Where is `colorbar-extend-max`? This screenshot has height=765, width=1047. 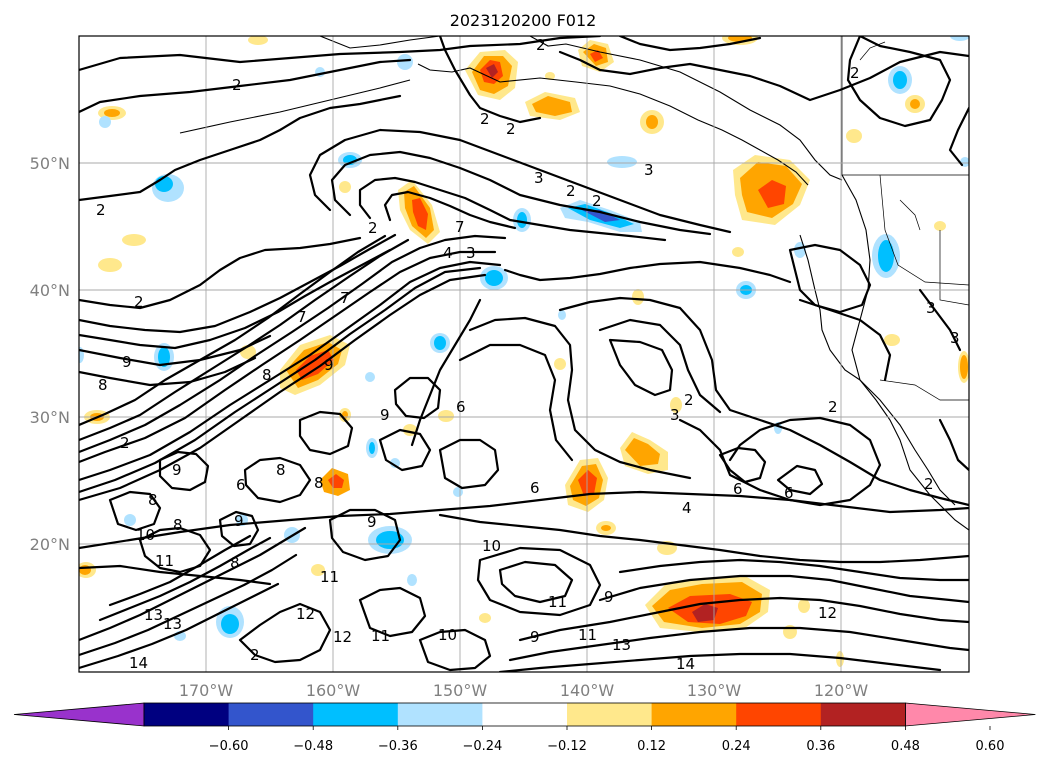 colorbar-extend-max is located at coordinates (970, 714).